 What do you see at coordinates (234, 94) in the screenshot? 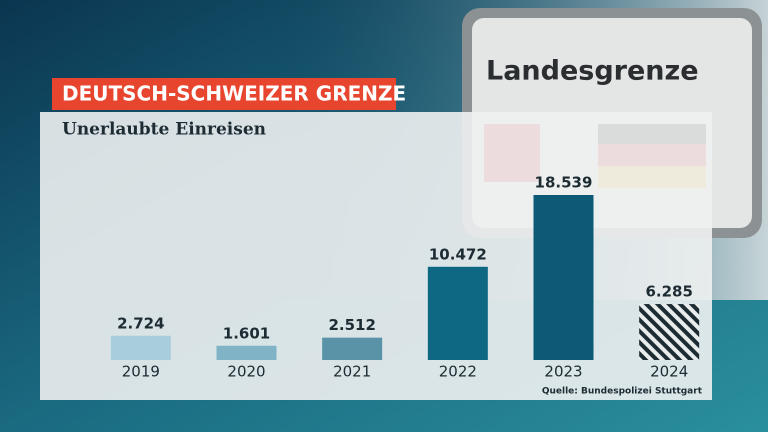
I see `chart-title: DEUTSCH-SCHWEIZER GRENZE` at bounding box center [234, 94].